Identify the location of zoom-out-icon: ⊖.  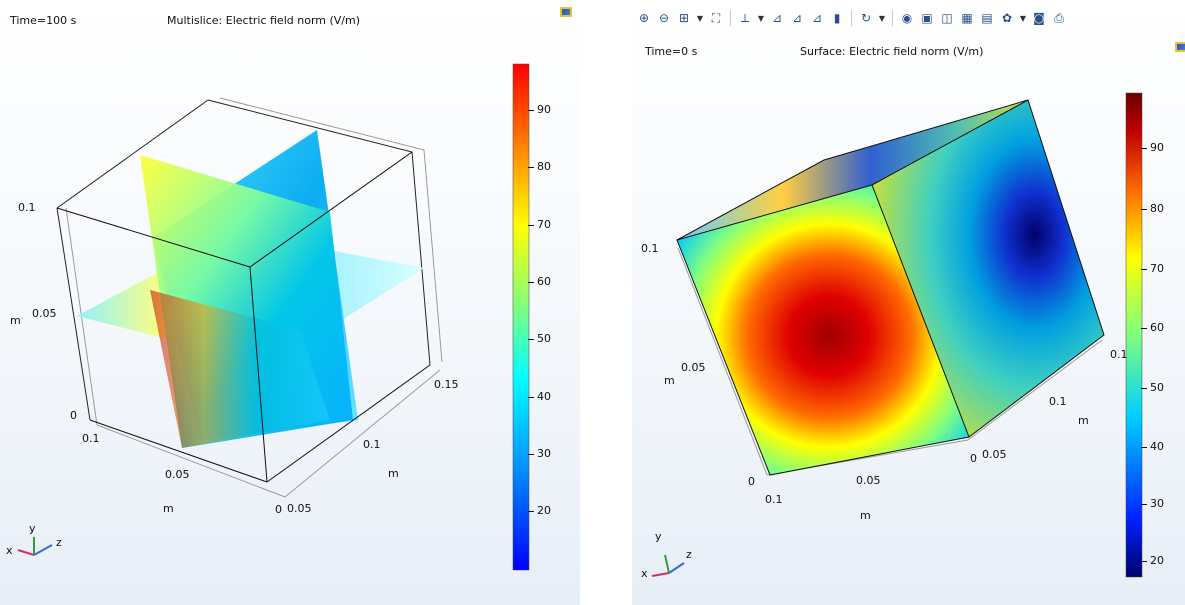
(664, 18).